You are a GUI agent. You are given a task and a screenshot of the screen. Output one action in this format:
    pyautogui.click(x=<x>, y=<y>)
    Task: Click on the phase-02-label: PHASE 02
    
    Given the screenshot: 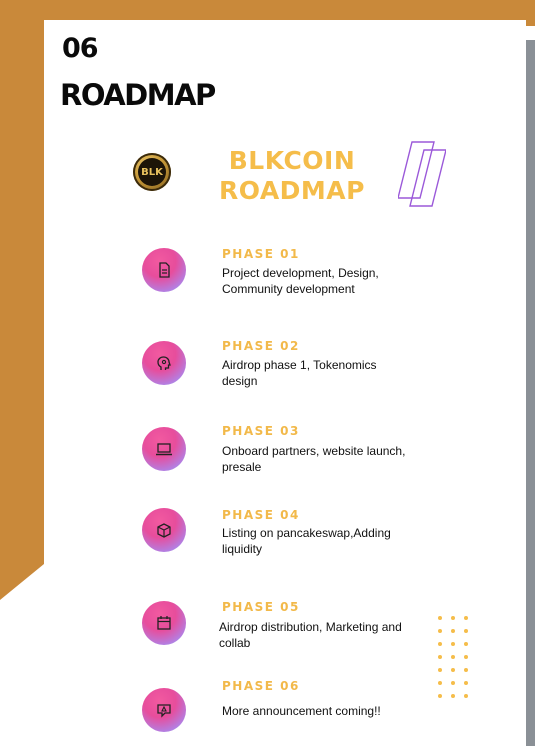 What is the action you would take?
    pyautogui.click(x=261, y=346)
    